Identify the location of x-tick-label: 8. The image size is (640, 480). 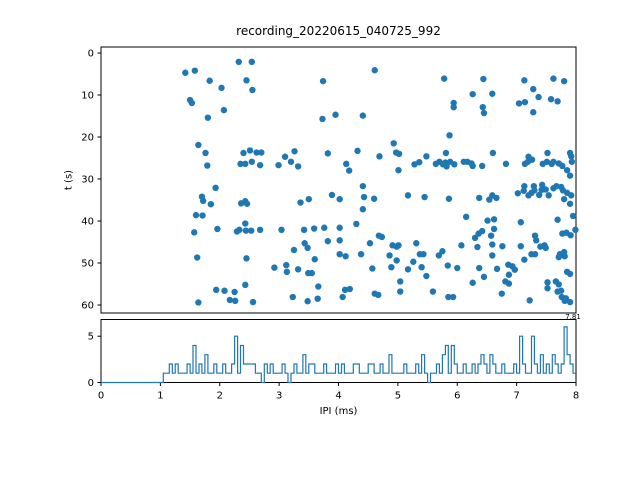
(576, 396).